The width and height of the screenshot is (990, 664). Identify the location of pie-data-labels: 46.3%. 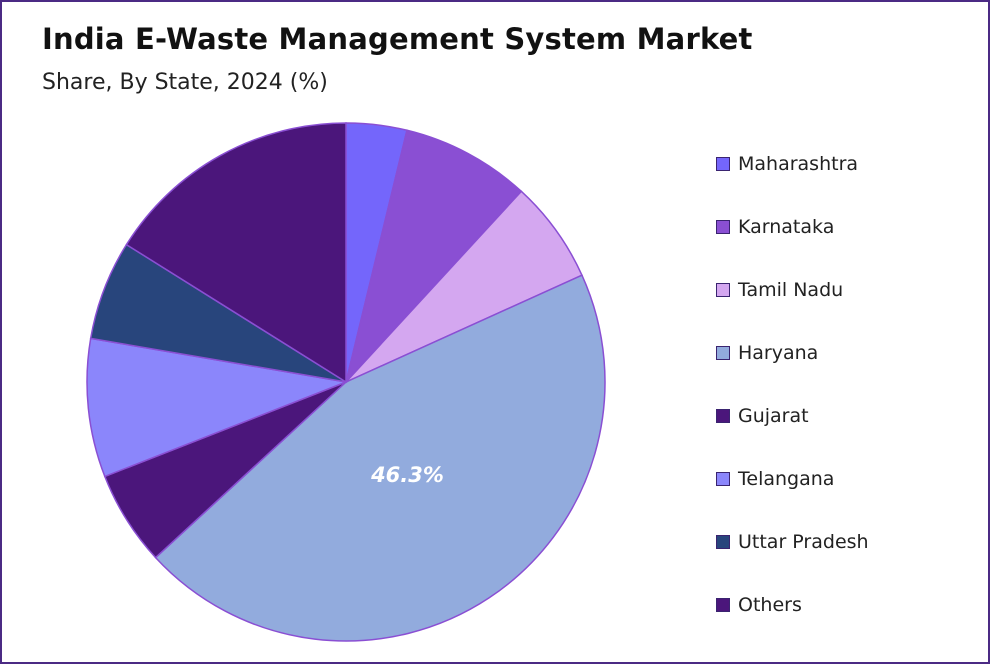
(407, 475).